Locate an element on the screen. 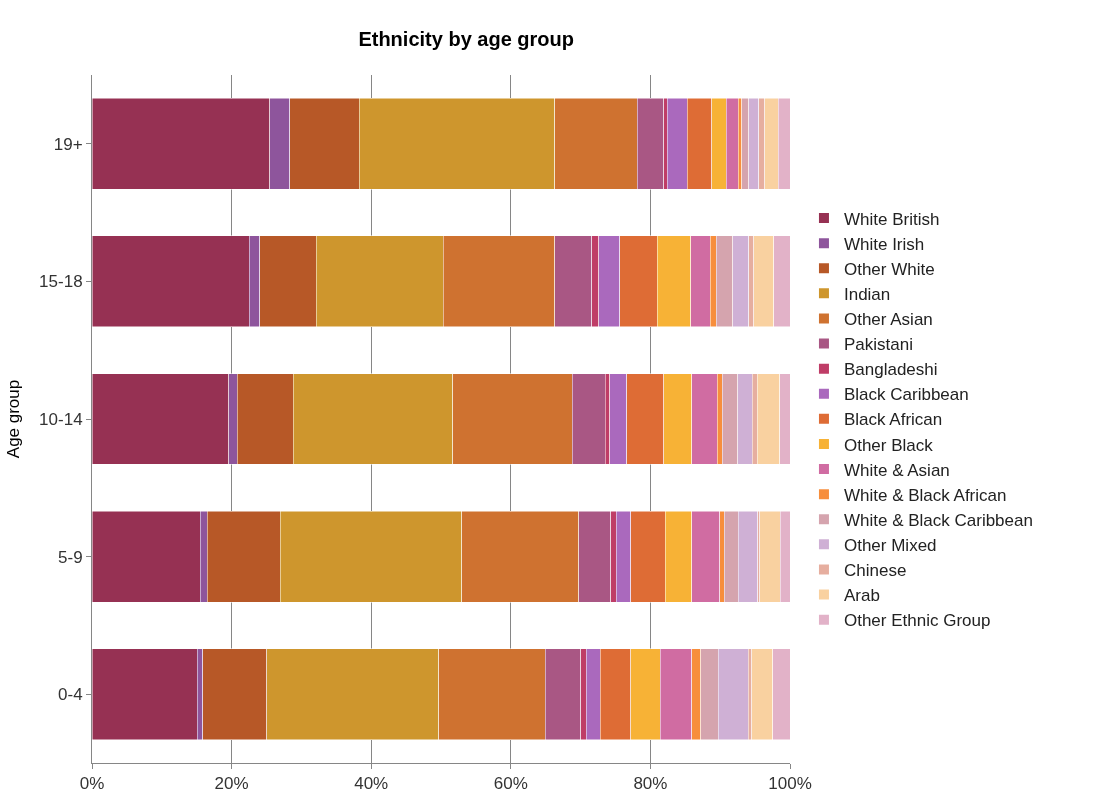  x-tick-label: 100% is located at coordinates (790, 784).